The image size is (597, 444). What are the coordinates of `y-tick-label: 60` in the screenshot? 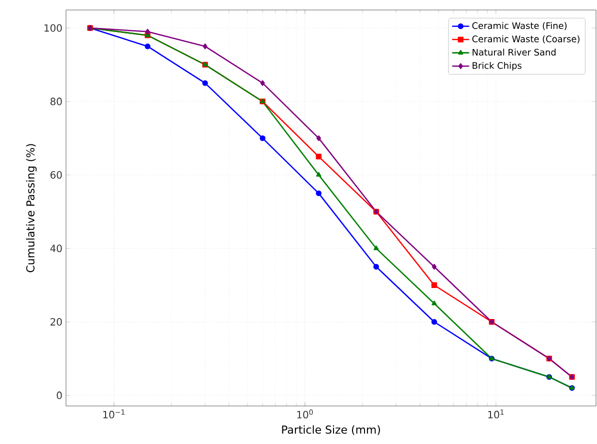 It's located at (56, 175).